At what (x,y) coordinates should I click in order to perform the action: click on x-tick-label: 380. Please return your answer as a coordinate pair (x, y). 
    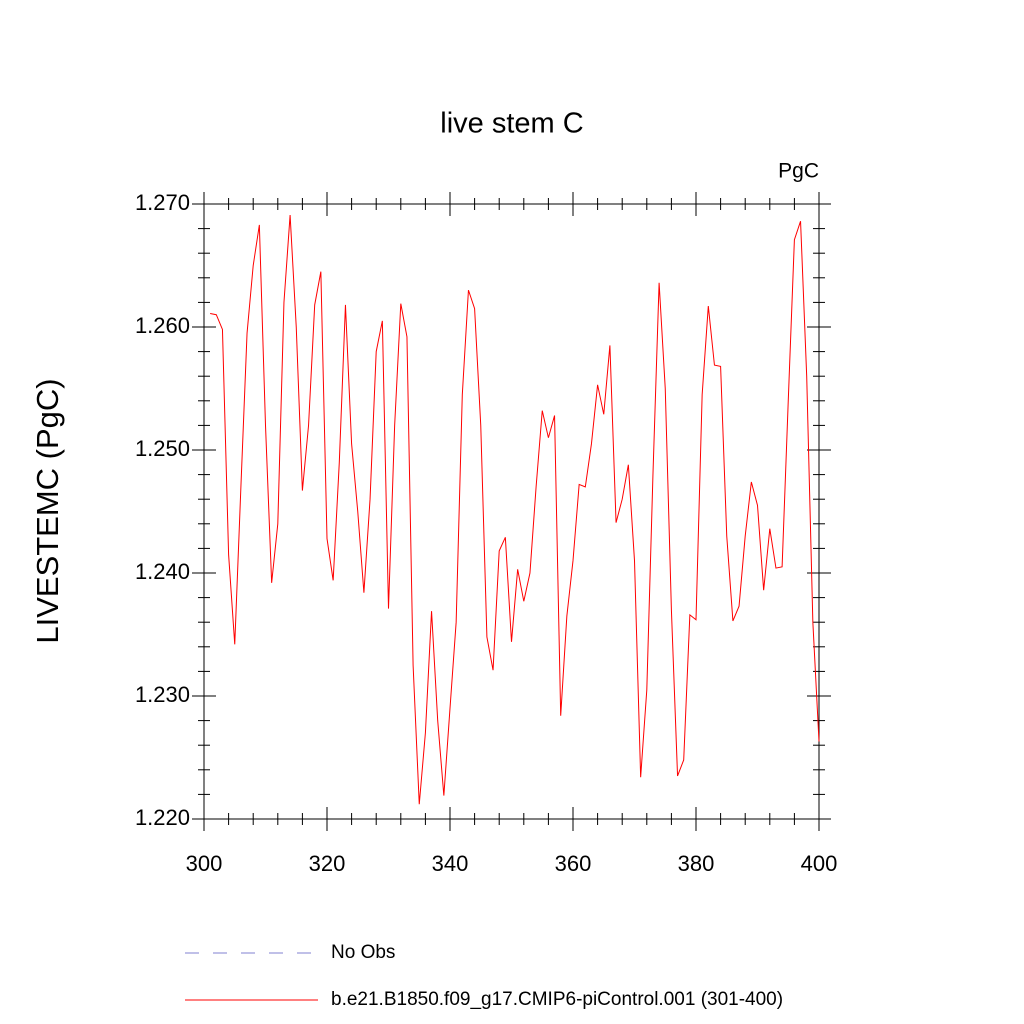
    Looking at the image, I should click on (696, 863).